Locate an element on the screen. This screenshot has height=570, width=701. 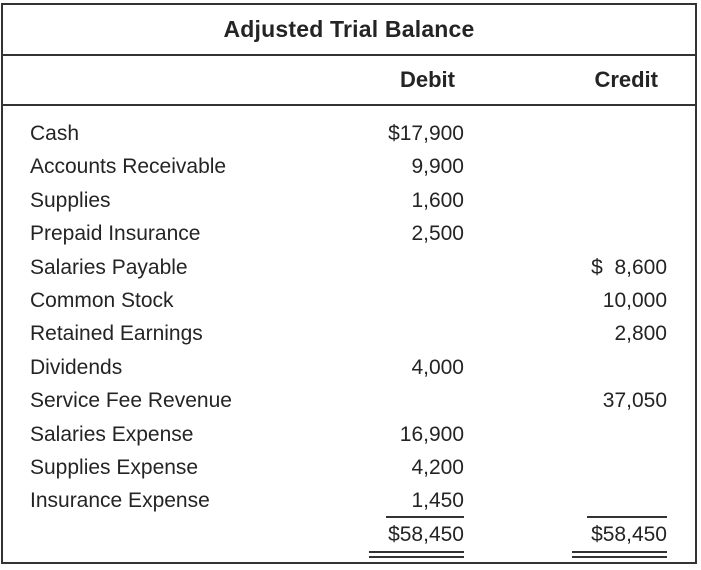
table-title-row: Adjusted Trial Balance is located at coordinates (349, 30).